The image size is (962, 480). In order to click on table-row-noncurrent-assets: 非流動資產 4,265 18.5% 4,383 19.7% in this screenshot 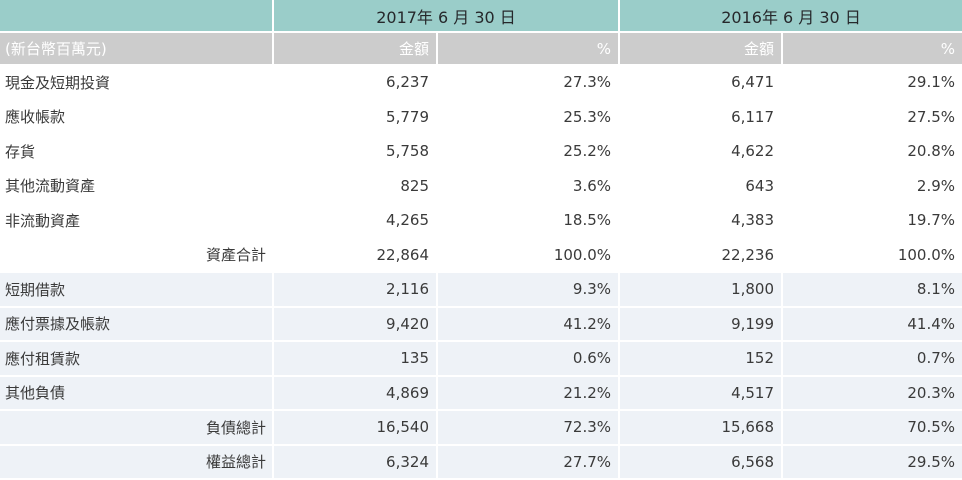, I will do `click(481, 221)`.